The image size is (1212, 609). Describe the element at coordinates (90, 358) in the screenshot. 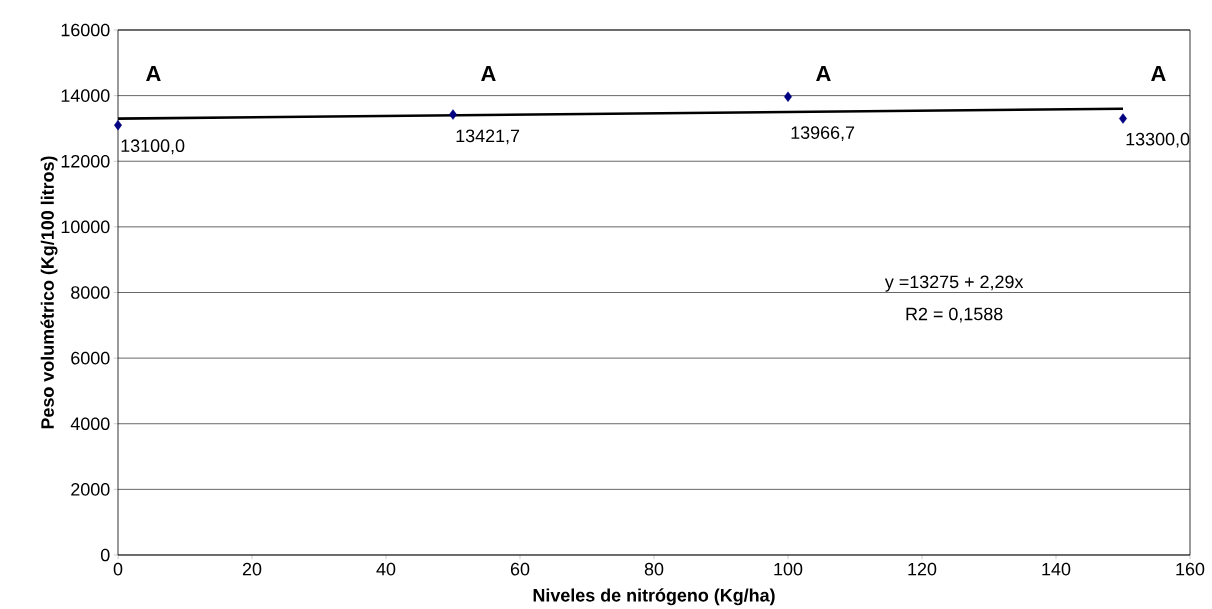

I see `y-tick-label: 6000` at that location.